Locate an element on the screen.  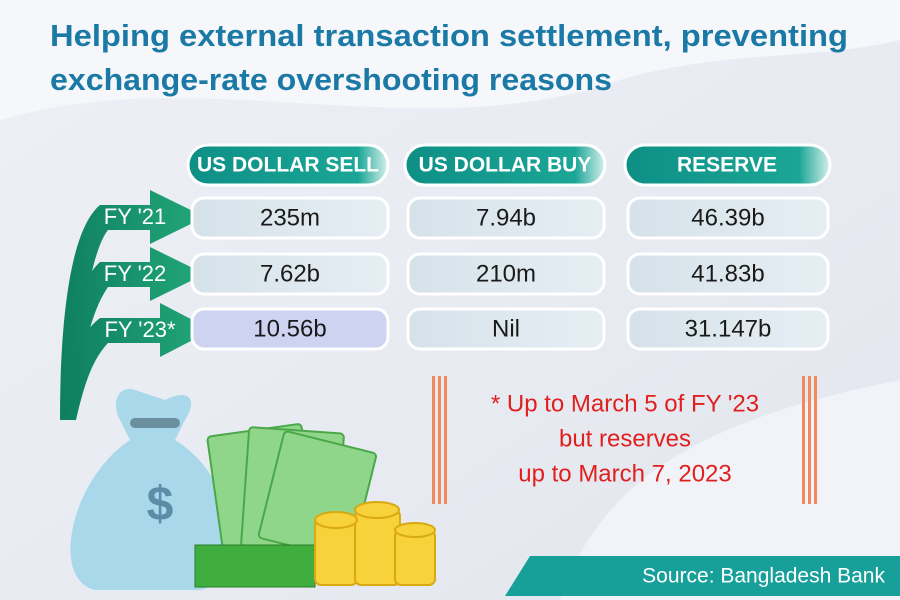
row-arrows is located at coordinates (136, 305).